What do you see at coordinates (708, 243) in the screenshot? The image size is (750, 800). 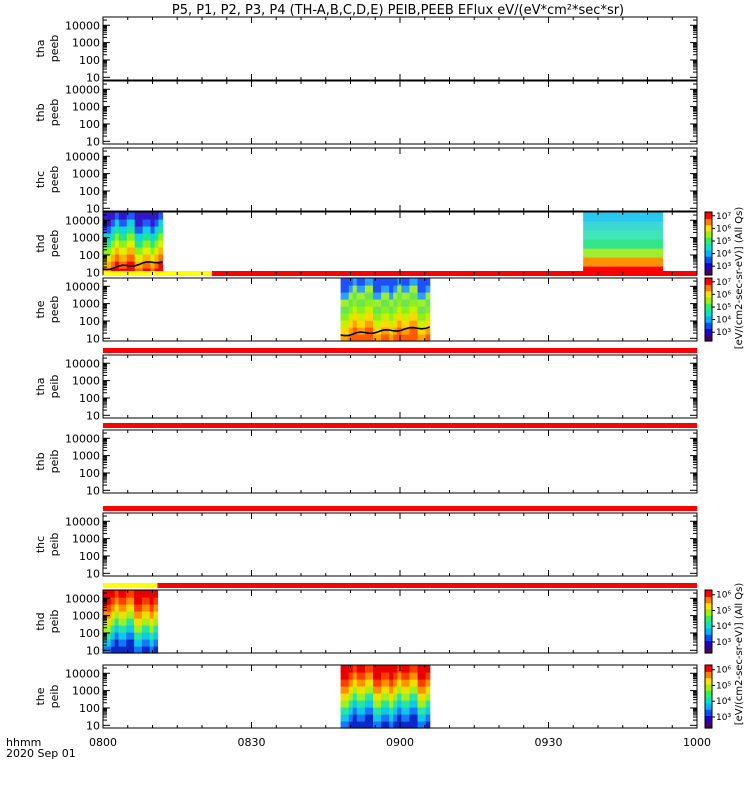 I see `colorbar-frame` at bounding box center [708, 243].